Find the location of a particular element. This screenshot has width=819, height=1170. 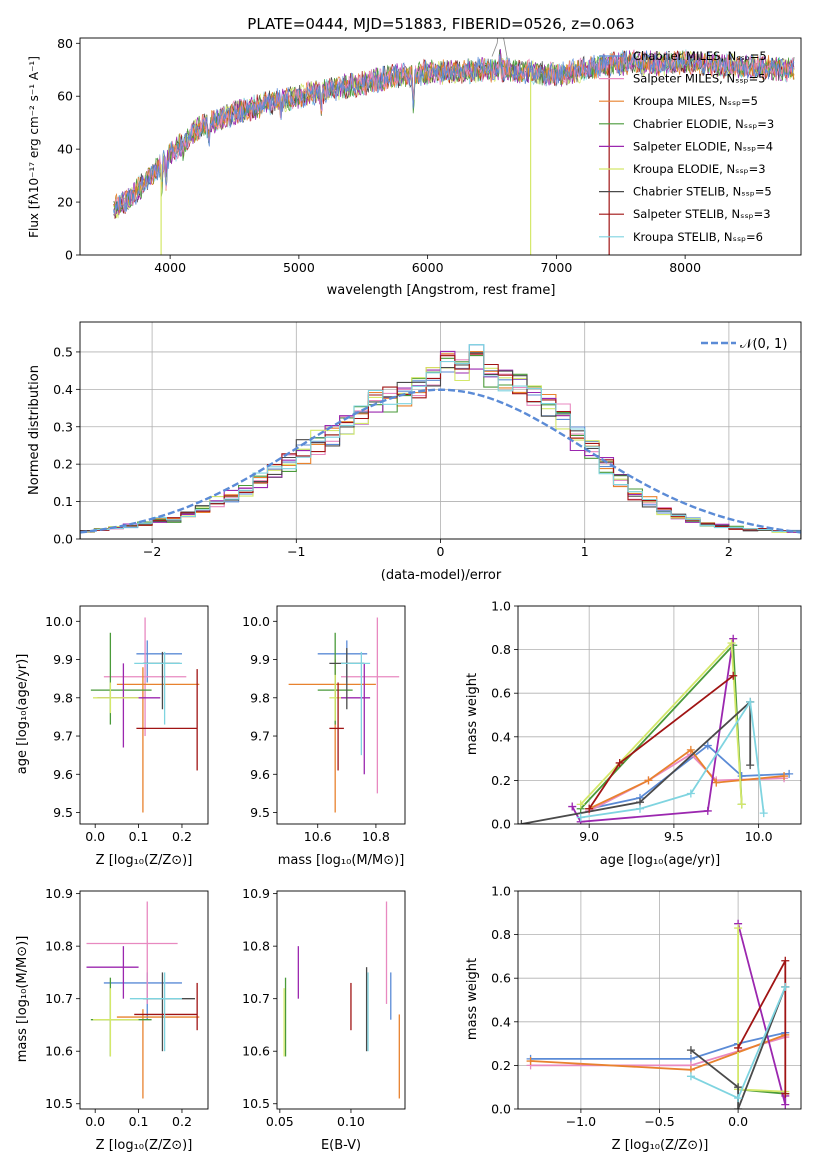

age-vs-Z-ylabel: age [log₁₀(age/yr)] is located at coordinates (22, 714).